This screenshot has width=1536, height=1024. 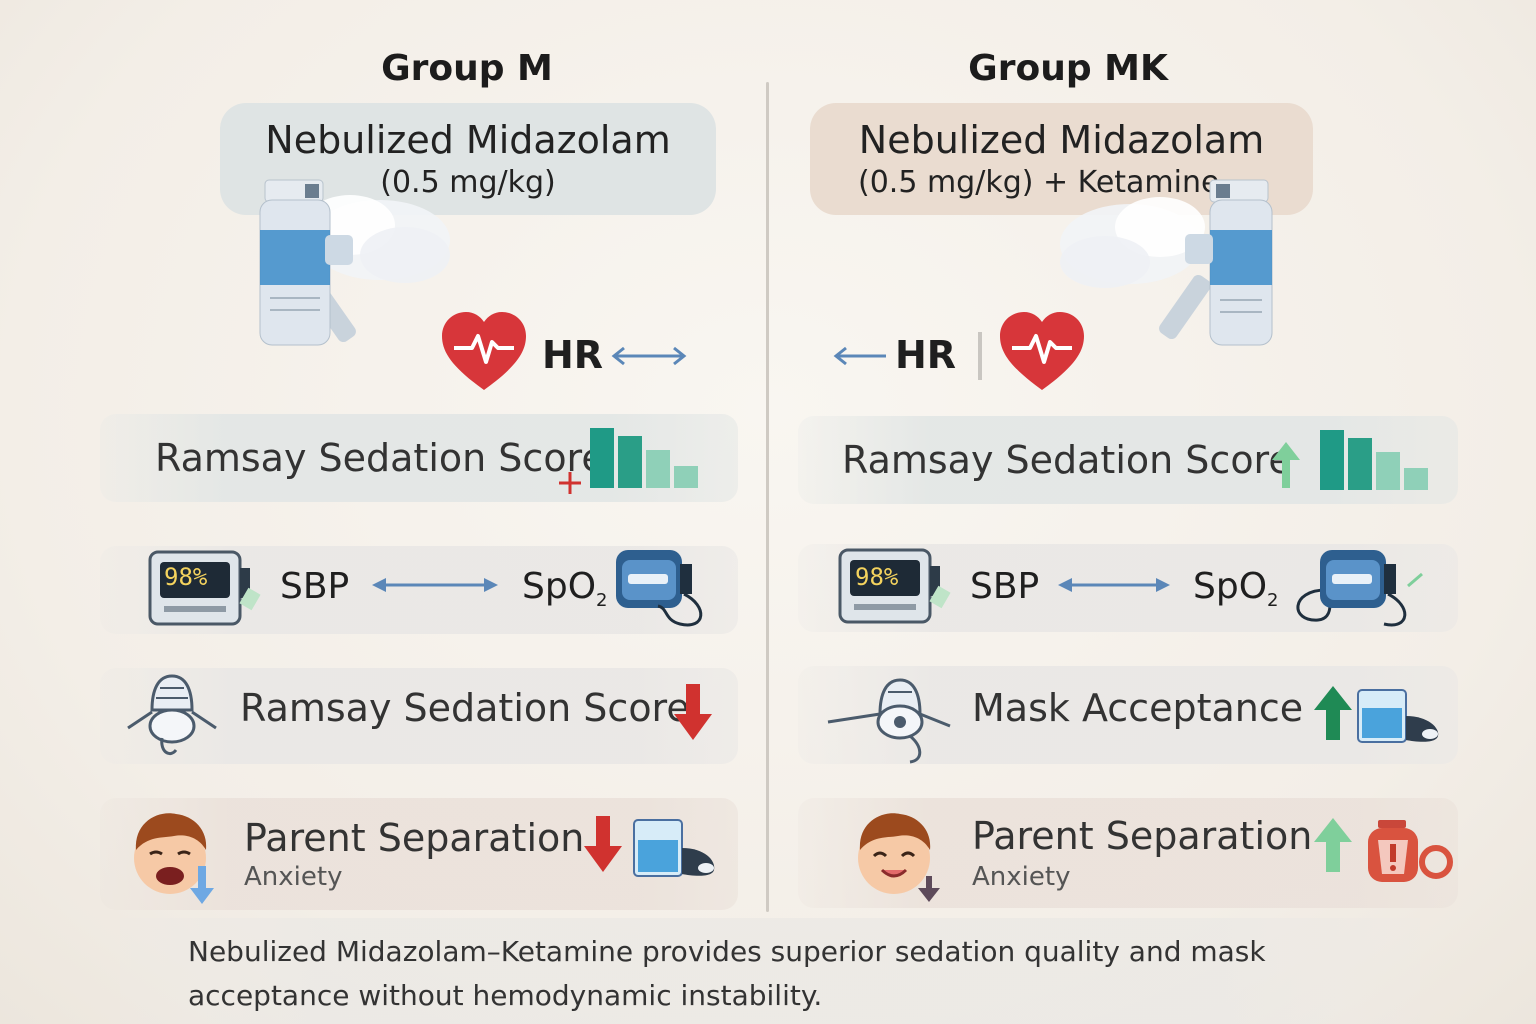 What do you see at coordinates (1061, 140) in the screenshot?
I see `group-mk-drug-name: Nebulized Midazolam` at bounding box center [1061, 140].